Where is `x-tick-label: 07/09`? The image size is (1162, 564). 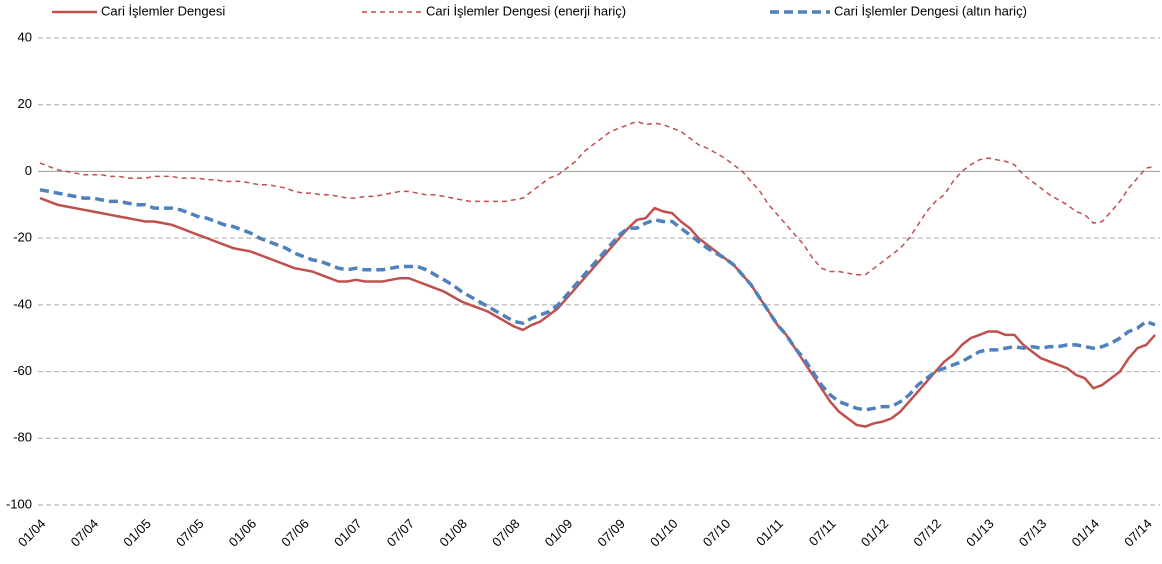 x-tick-label: 07/09 is located at coordinates (611, 533).